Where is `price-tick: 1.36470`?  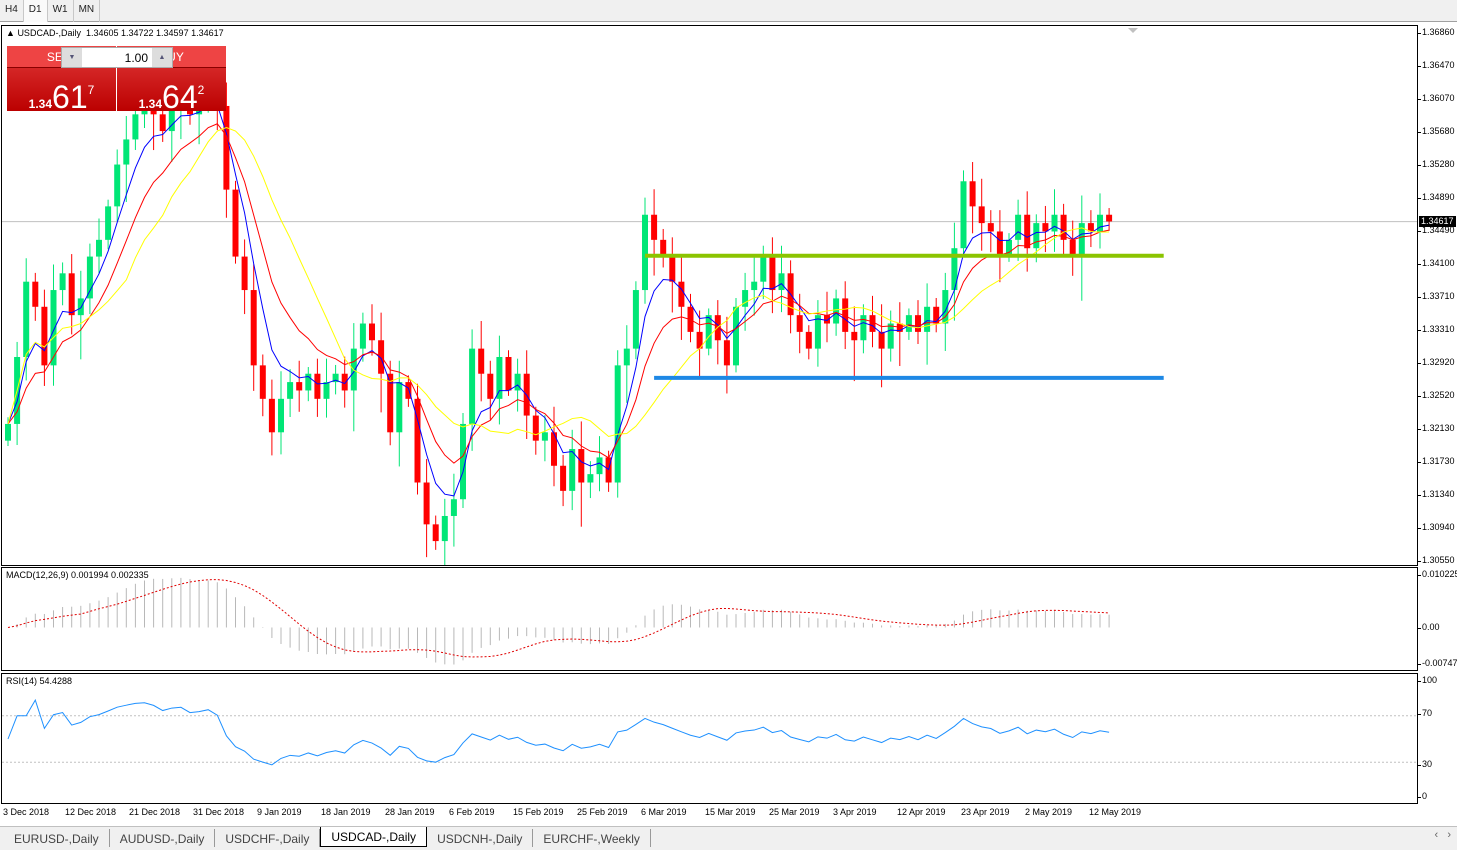
price-tick: 1.36470 is located at coordinates (1436, 64).